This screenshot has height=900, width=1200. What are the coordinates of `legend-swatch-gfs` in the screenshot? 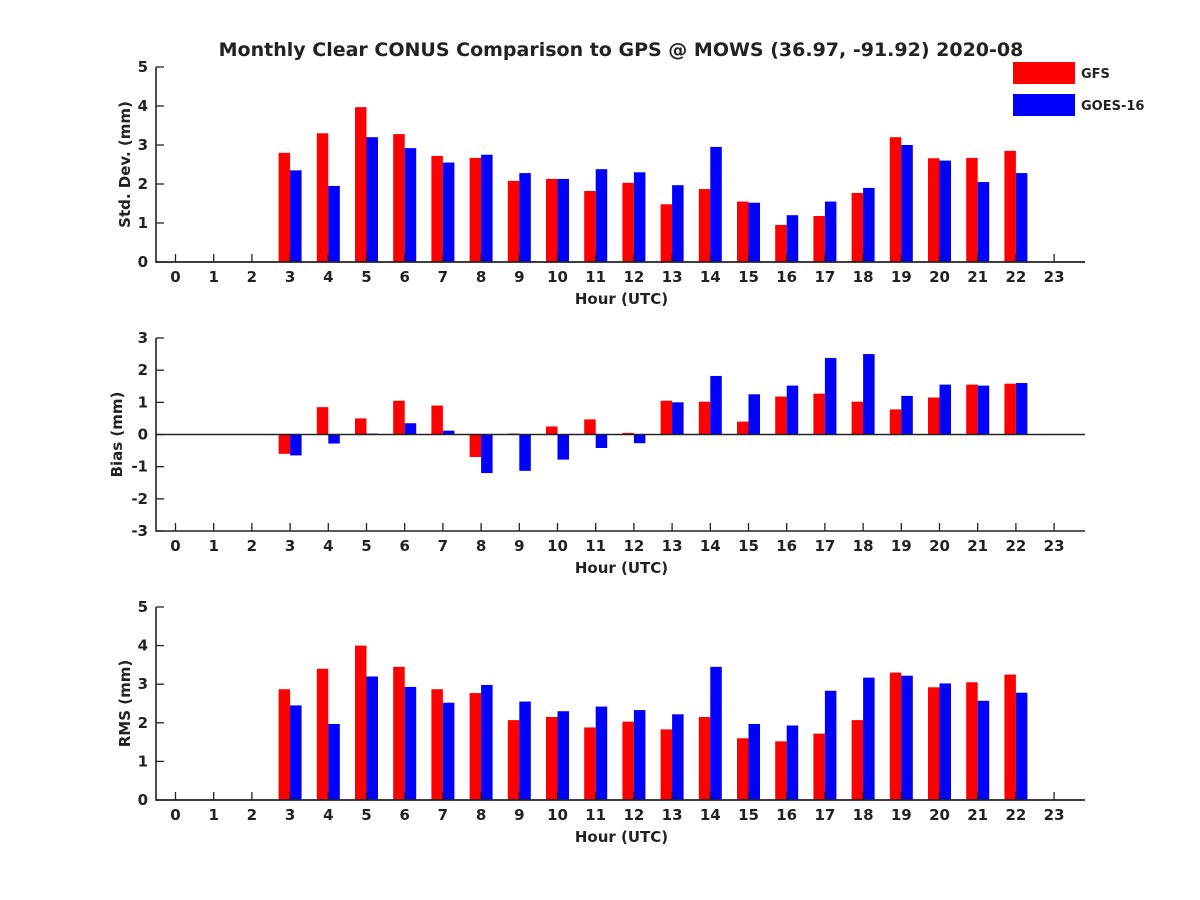 It's located at (1044, 73).